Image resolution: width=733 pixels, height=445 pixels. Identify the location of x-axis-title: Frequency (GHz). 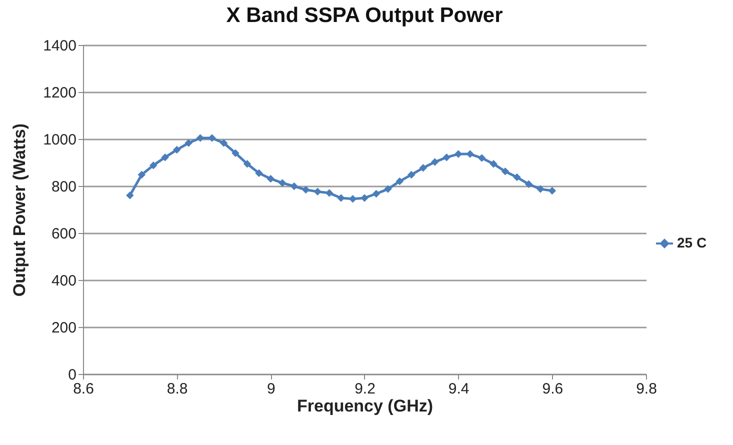
(365, 406).